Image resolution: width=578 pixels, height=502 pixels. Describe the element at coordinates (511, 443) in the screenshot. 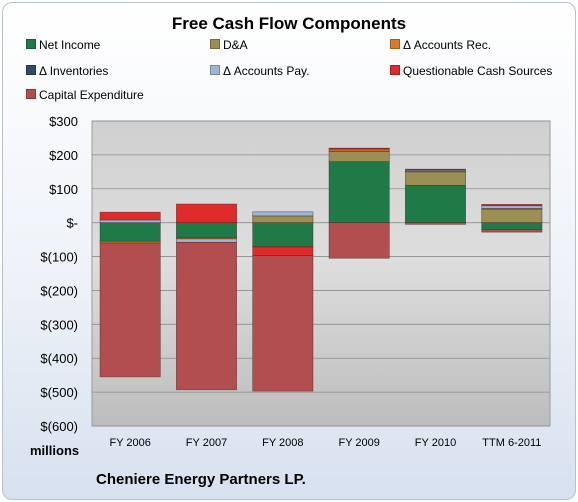

I see `x-tick-label: TTM 6-2011` at that location.